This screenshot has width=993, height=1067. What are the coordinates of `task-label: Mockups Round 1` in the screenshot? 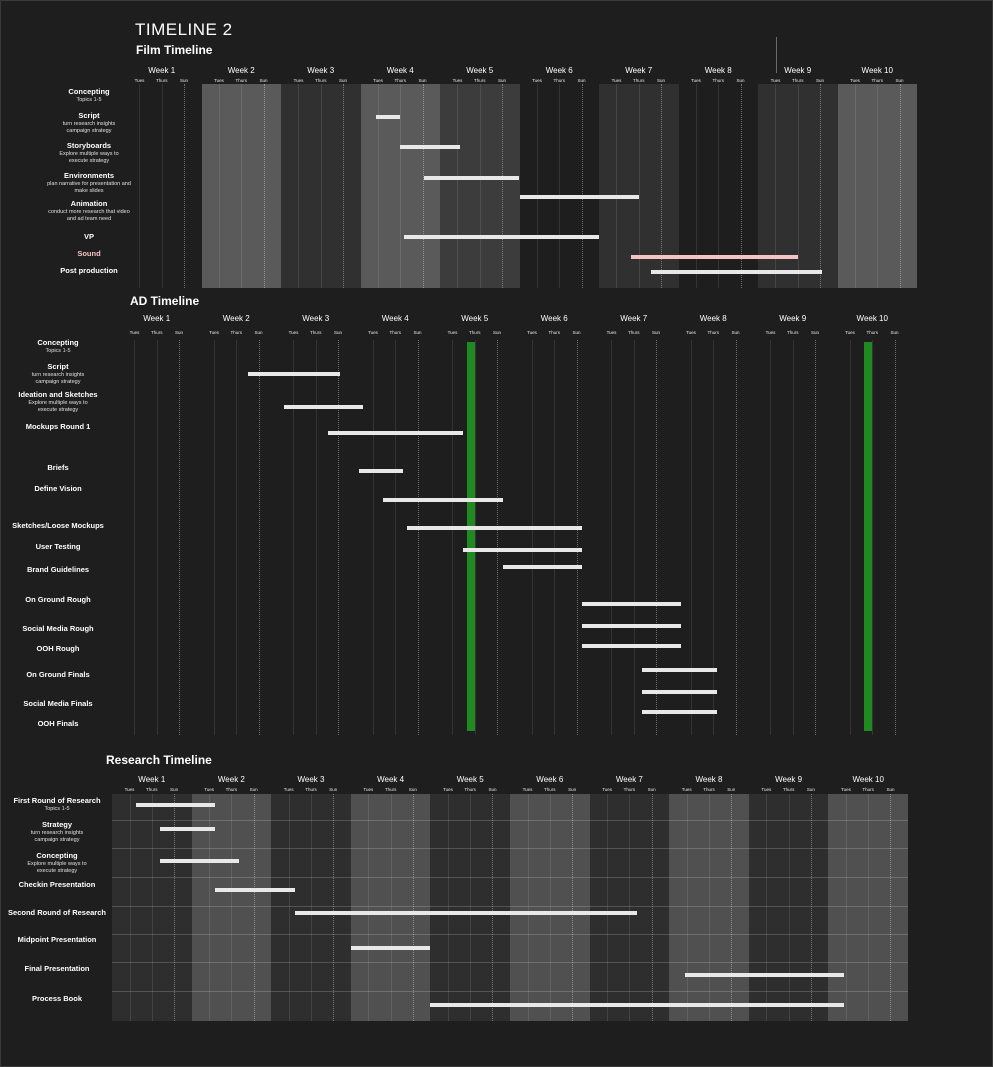 It's located at (58, 426).